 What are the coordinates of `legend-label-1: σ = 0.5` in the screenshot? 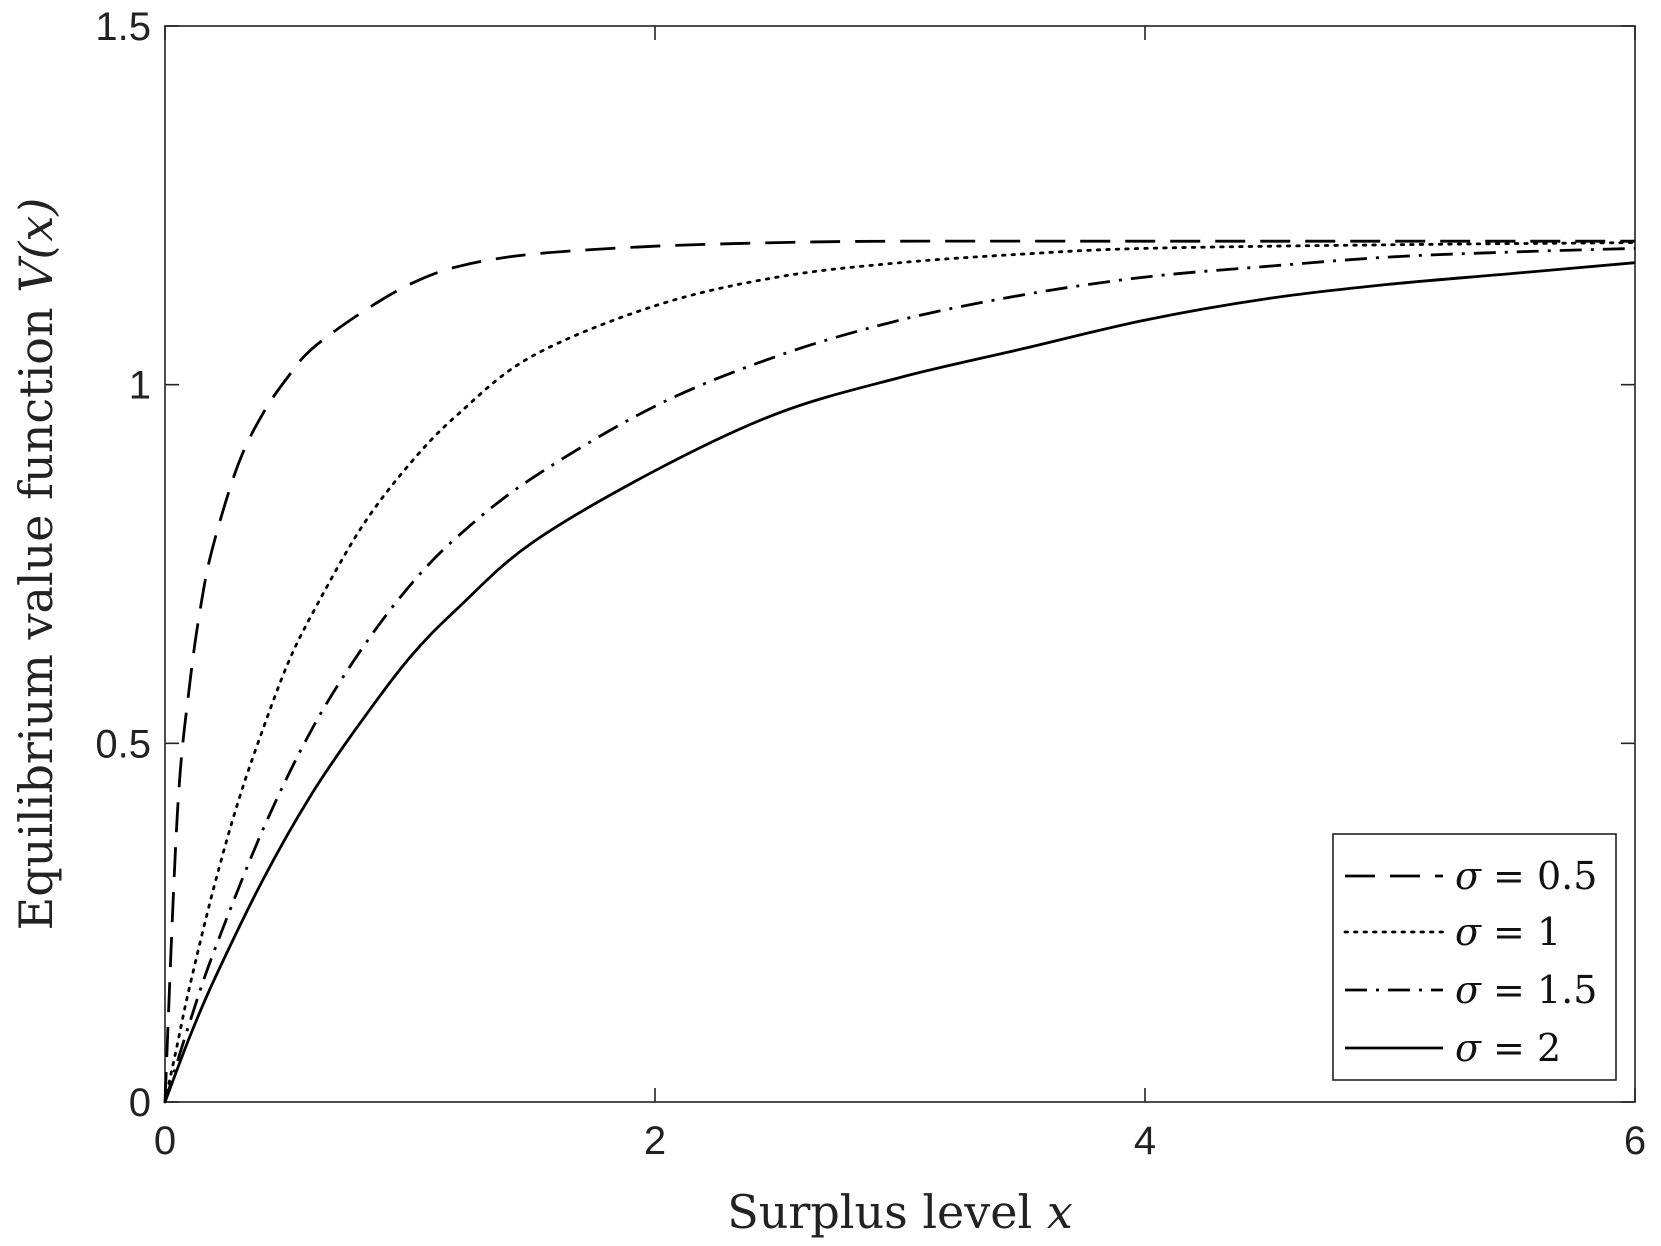 It's located at (1526, 876).